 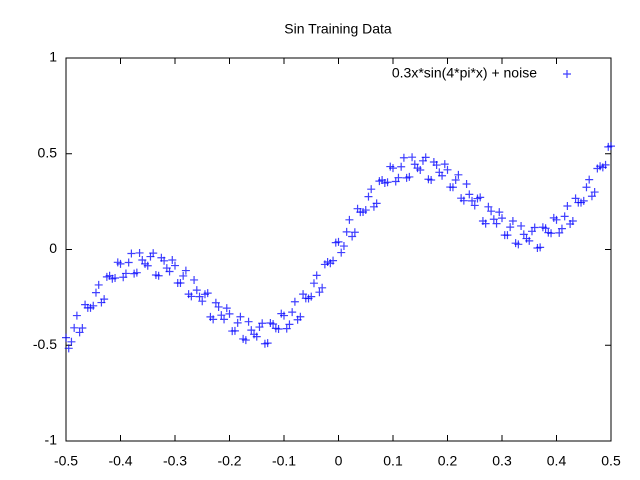 What do you see at coordinates (339, 461) in the screenshot?
I see `x-tick-label: 0` at bounding box center [339, 461].